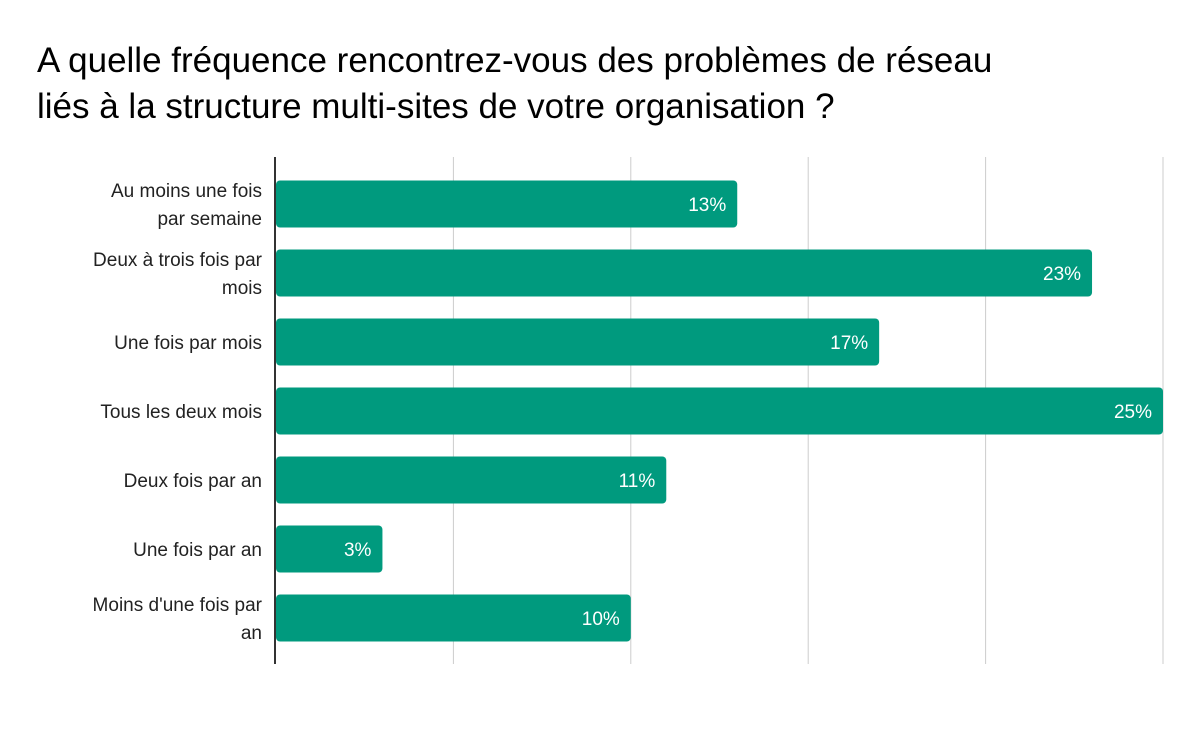 The height and width of the screenshot is (742, 1200). I want to click on value-label-6: 10%, so click(601, 619).